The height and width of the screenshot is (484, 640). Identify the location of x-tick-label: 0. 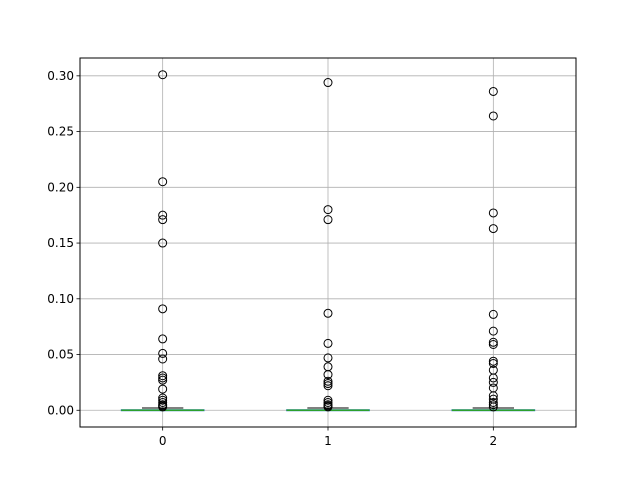
(163, 441).